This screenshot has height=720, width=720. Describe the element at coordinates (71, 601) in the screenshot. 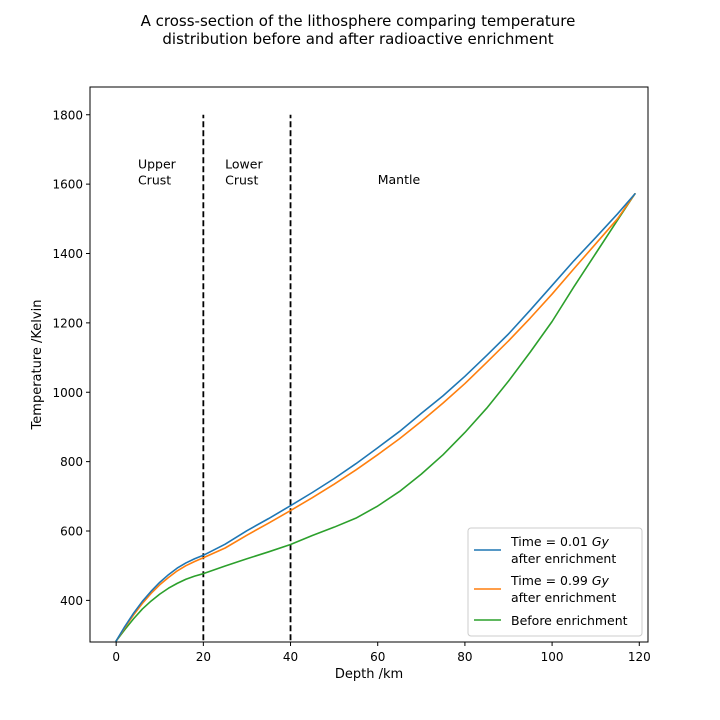

I see `y-tick-label: 400` at that location.